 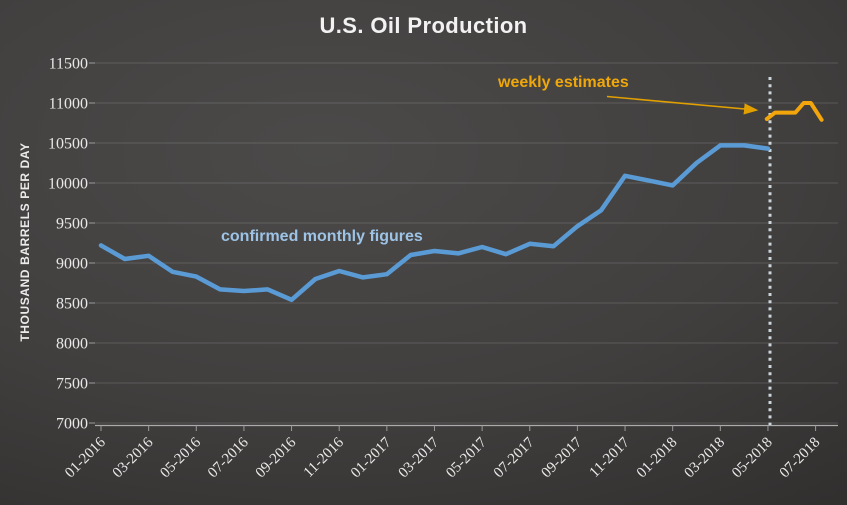 I want to click on annotation-weekly-estimates: weekly estimates, so click(x=563, y=82).